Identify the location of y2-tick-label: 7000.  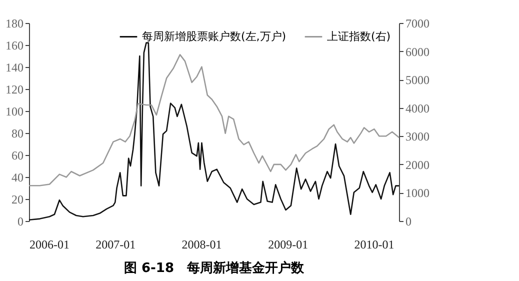
(418, 23).